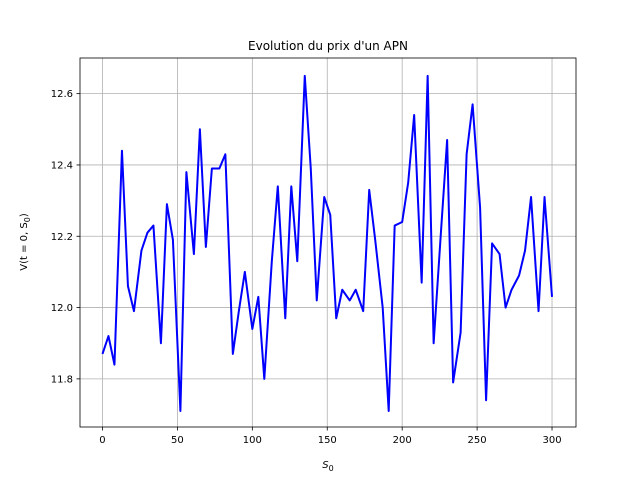  I want to click on y-tick-label: 11.8, so click(62, 379).